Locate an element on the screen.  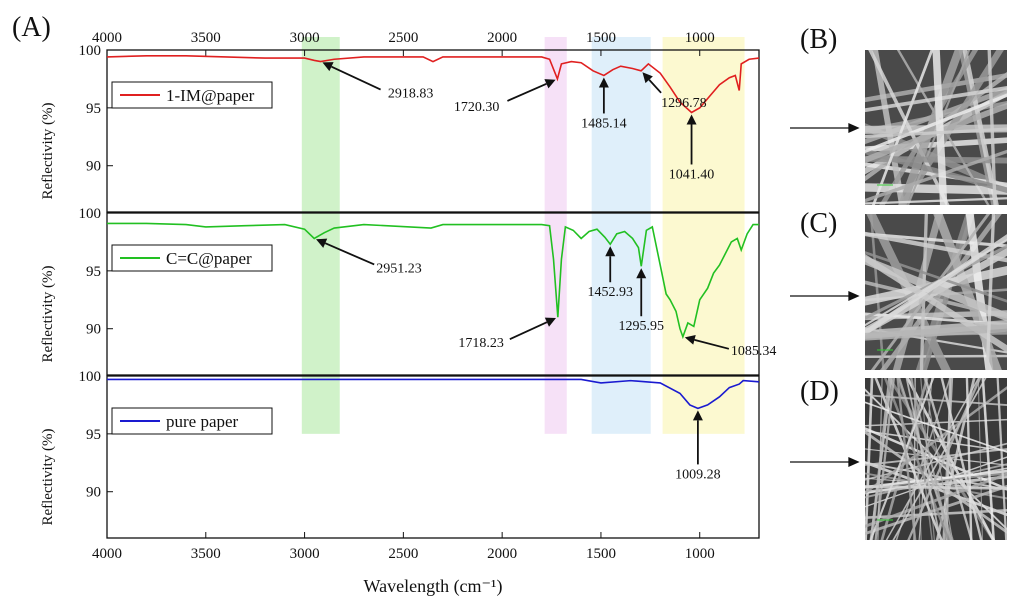
sem-images is located at coordinates (936, 295).